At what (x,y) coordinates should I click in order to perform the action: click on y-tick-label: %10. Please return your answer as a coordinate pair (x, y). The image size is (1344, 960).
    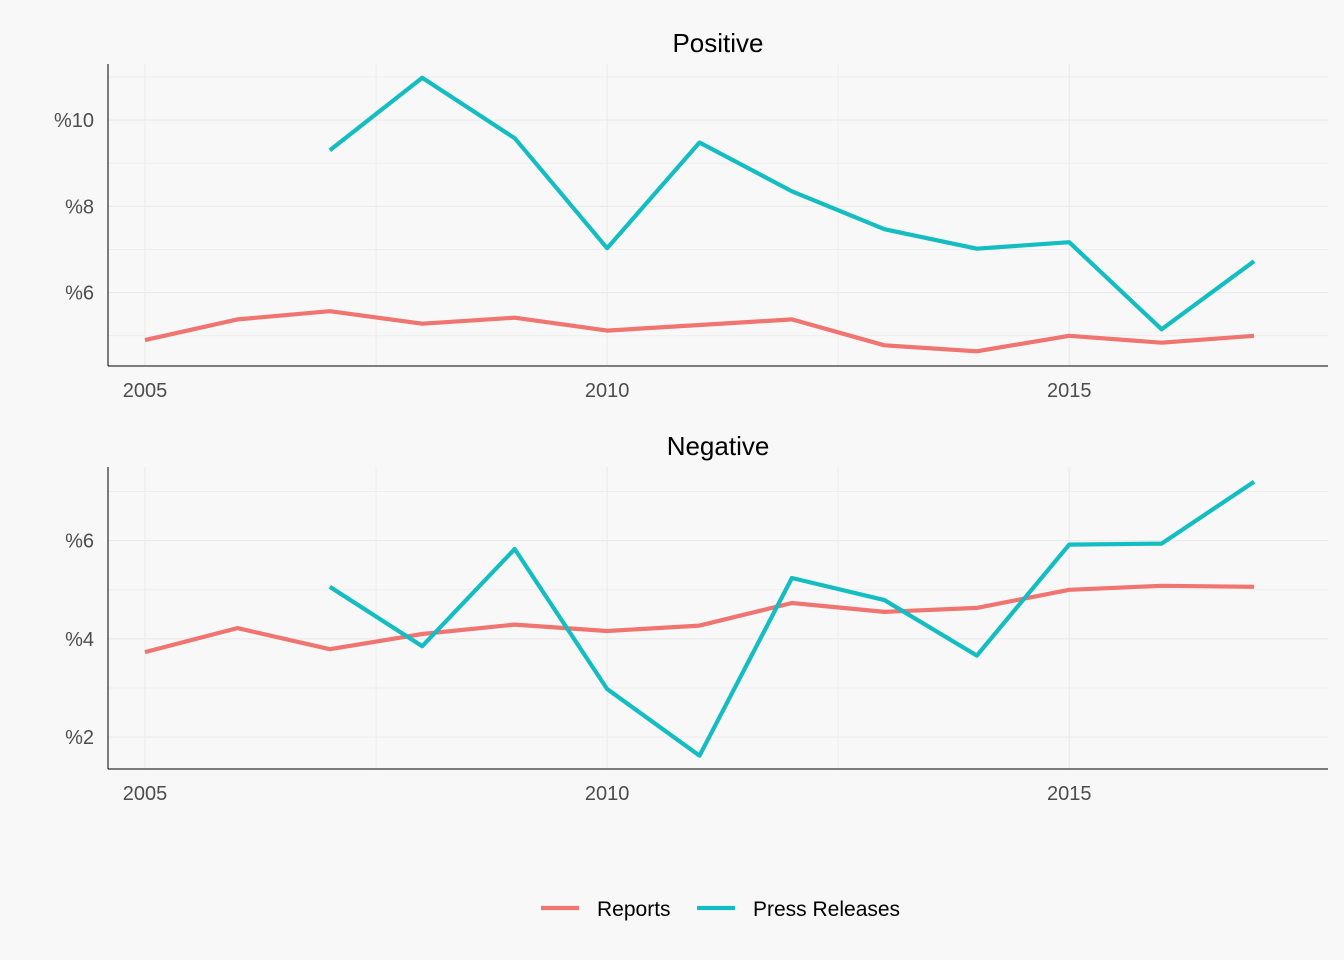
    Looking at the image, I should click on (74, 121).